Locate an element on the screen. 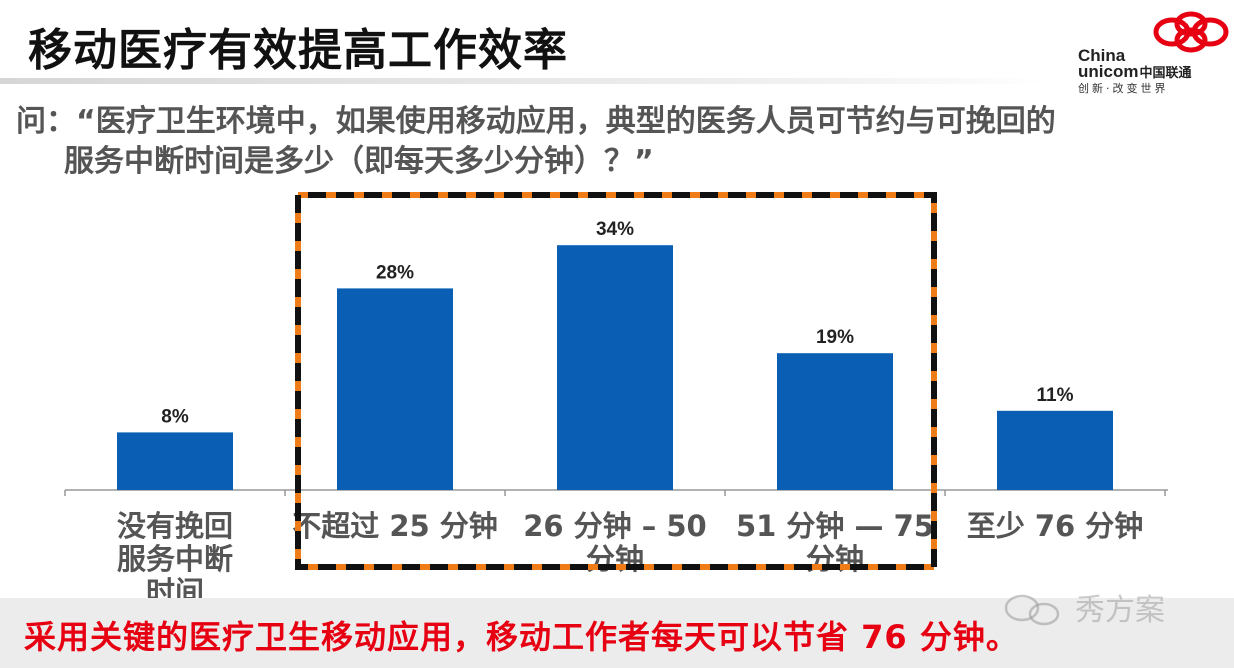 The height and width of the screenshot is (668, 1234). data-label: 19% is located at coordinates (835, 337).